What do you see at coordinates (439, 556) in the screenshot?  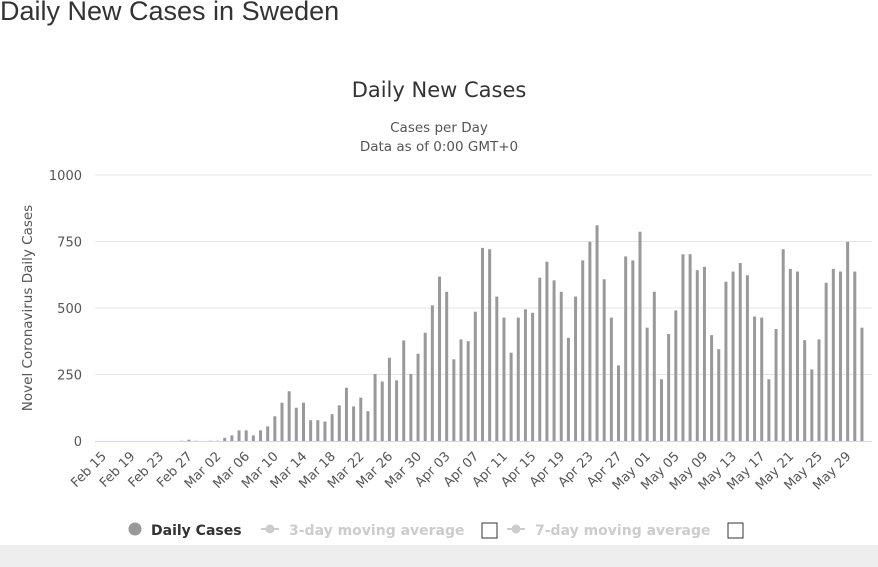 I see `footer-strip` at bounding box center [439, 556].